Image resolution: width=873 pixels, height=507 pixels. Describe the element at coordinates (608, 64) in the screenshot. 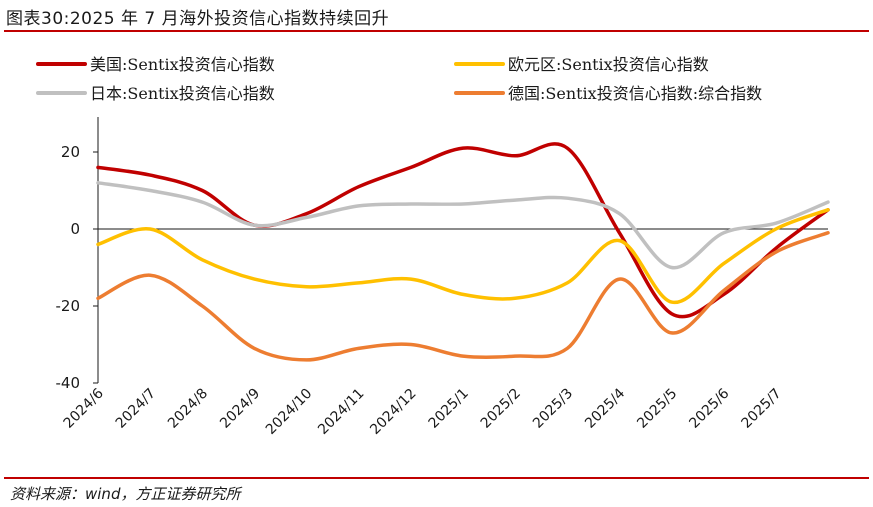

I see `legend-label: 欧元区:Sentix投资信心指数` at that location.